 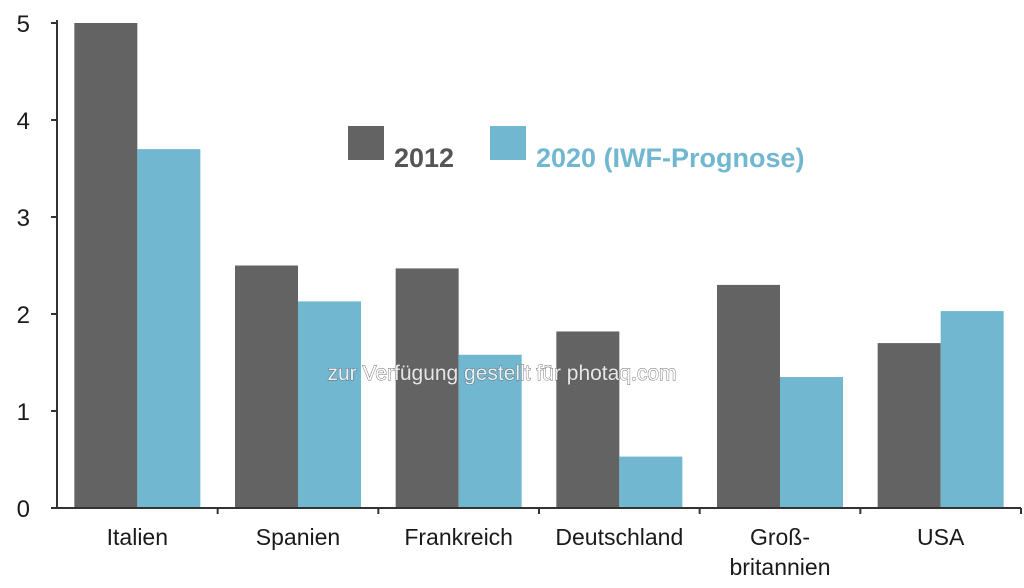 I want to click on x-category-label: Spanien, so click(x=298, y=537).